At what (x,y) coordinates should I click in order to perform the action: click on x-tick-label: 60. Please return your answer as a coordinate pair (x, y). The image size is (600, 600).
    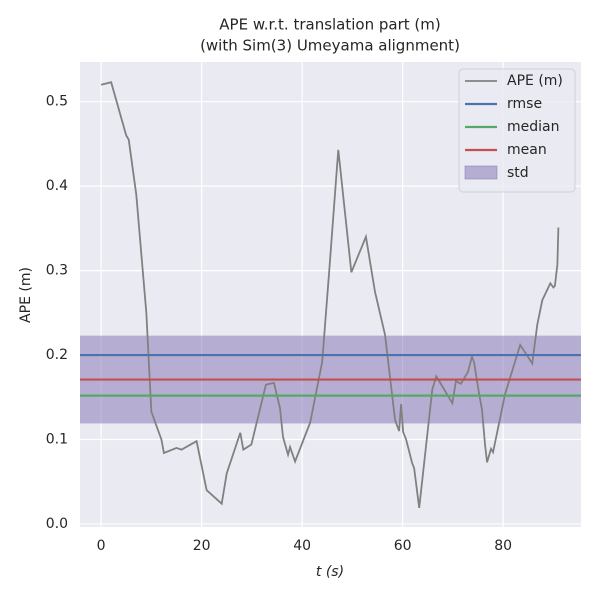
    Looking at the image, I should click on (403, 546).